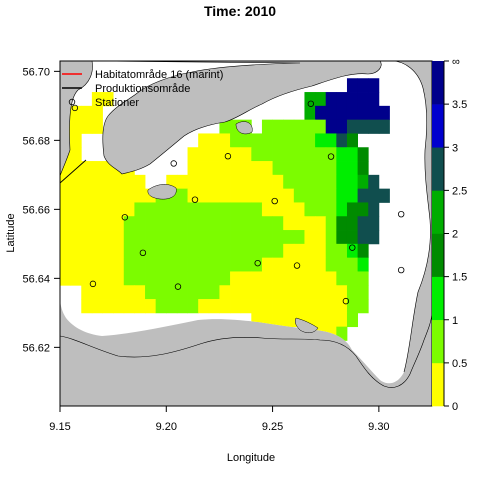  Describe the element at coordinates (272, 427) in the screenshot. I see `x-tick-label: 9.25` at that location.